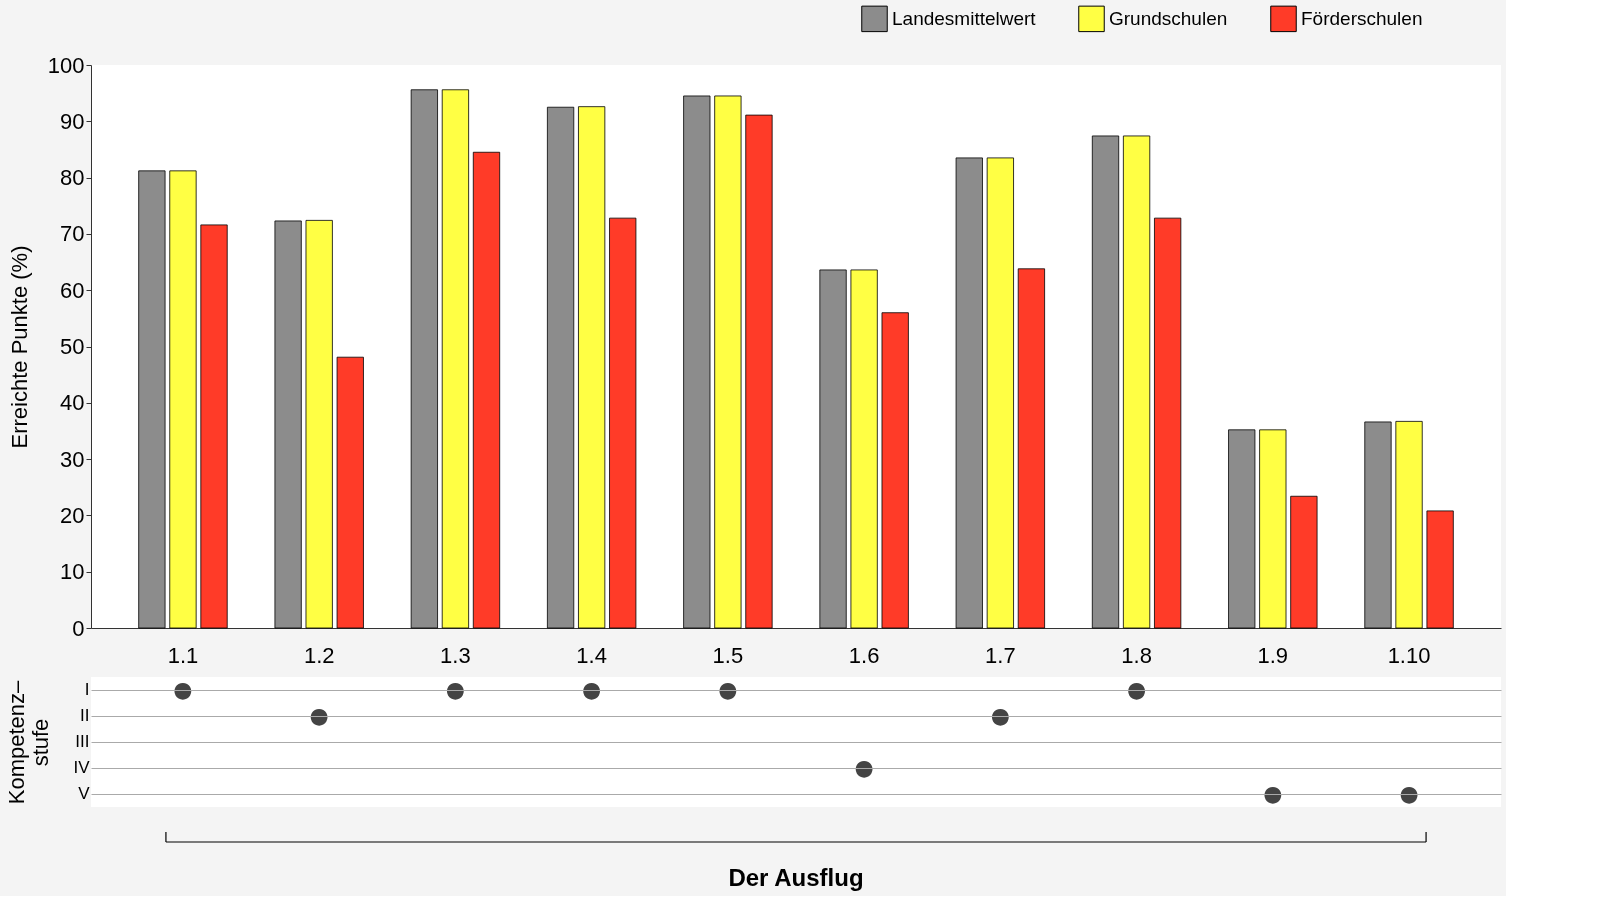 The height and width of the screenshot is (919, 1603). What do you see at coordinates (72, 234) in the screenshot?
I see `y-tick-label: 70` at bounding box center [72, 234].